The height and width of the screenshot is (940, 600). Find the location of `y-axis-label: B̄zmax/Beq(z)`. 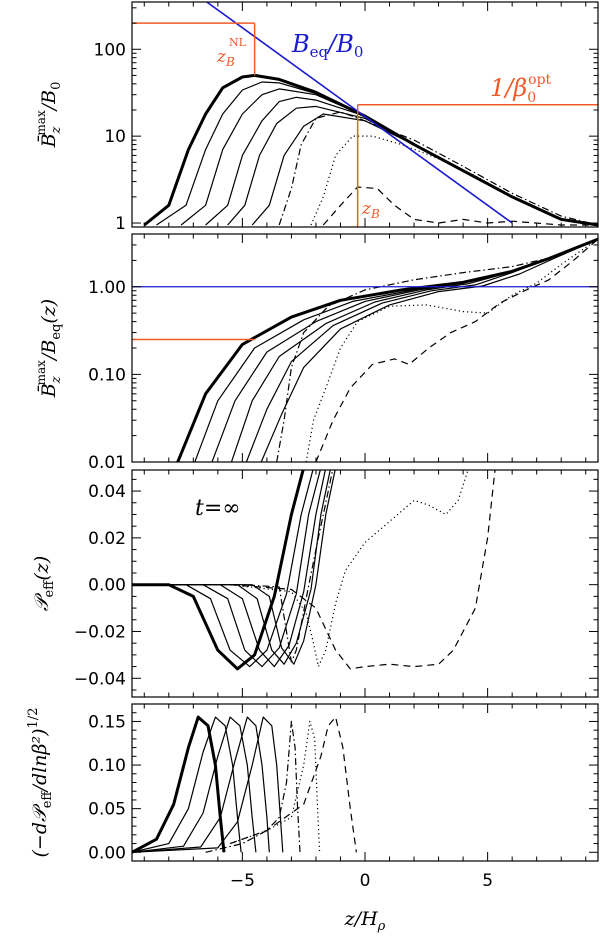

y-axis-label: B̄zmax/Beq(z) is located at coordinates (49, 348).